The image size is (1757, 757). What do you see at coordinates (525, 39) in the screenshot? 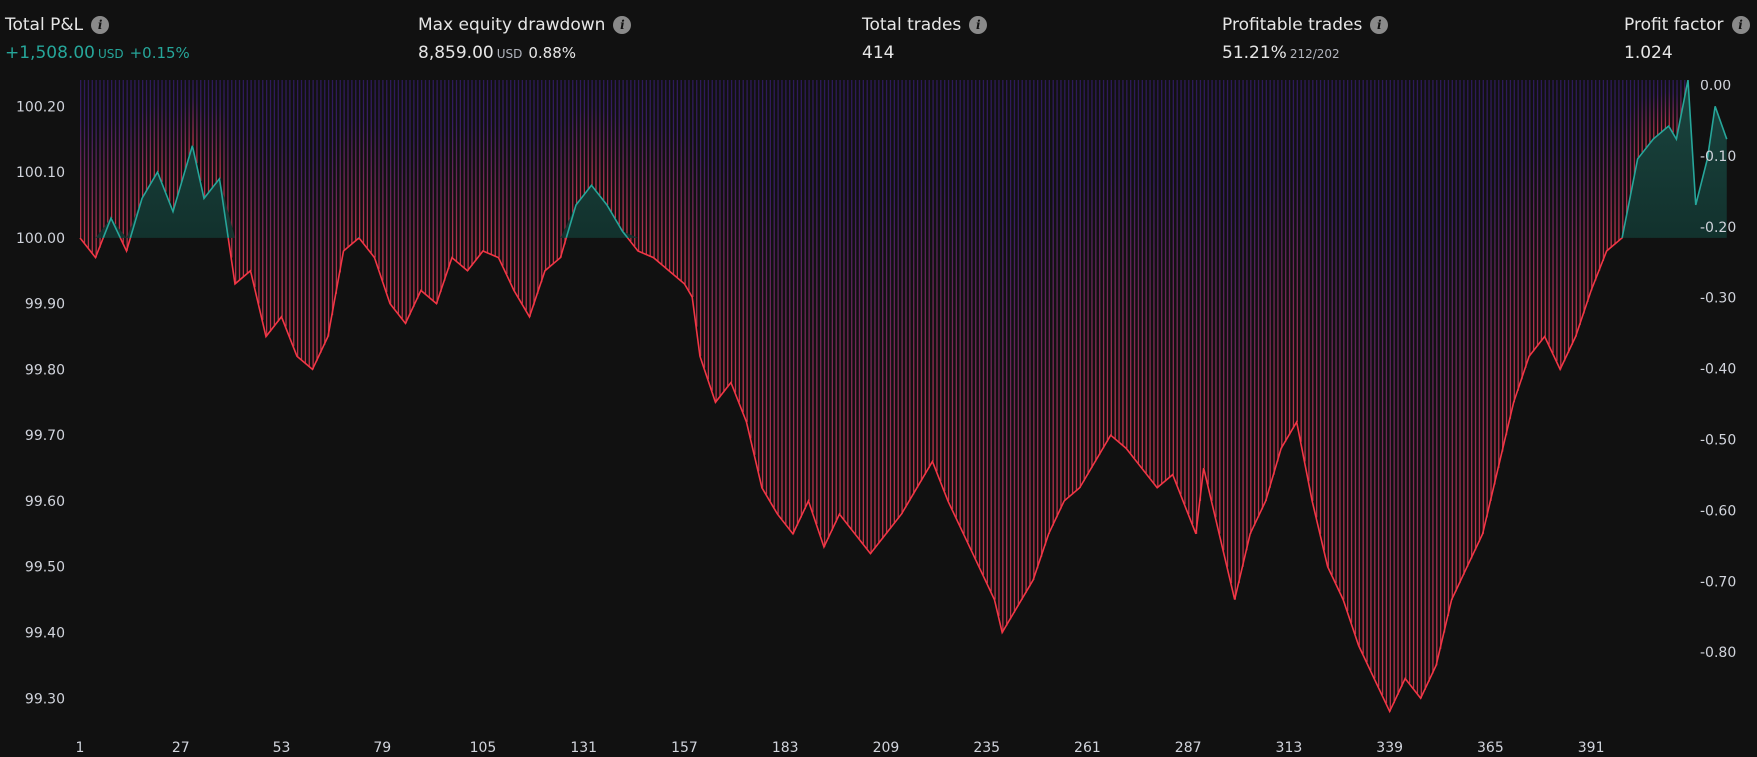
I see `max-drawdown-stat: Max equity drawdown i 8,859.00 USD 0.88%` at bounding box center [525, 39].